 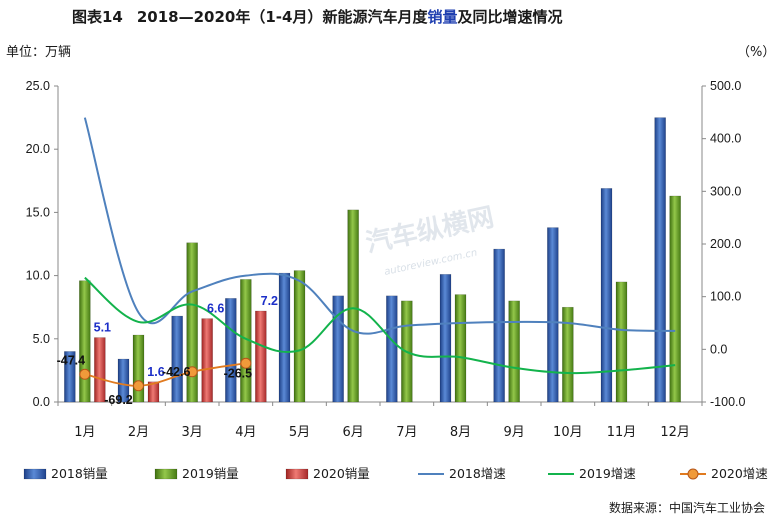 What do you see at coordinates (687, 507) in the screenshot?
I see `source-note: 数据来源：中国汽车工业协会` at bounding box center [687, 507].